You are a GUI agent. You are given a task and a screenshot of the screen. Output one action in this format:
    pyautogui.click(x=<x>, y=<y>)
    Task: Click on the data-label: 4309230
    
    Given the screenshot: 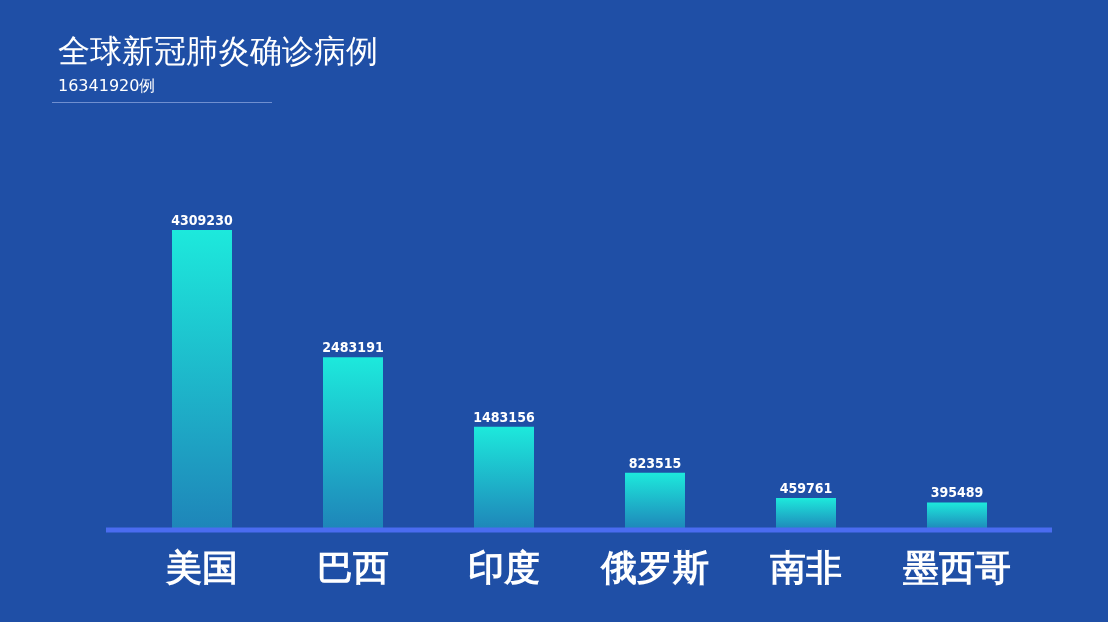 What is the action you would take?
    pyautogui.click(x=202, y=220)
    